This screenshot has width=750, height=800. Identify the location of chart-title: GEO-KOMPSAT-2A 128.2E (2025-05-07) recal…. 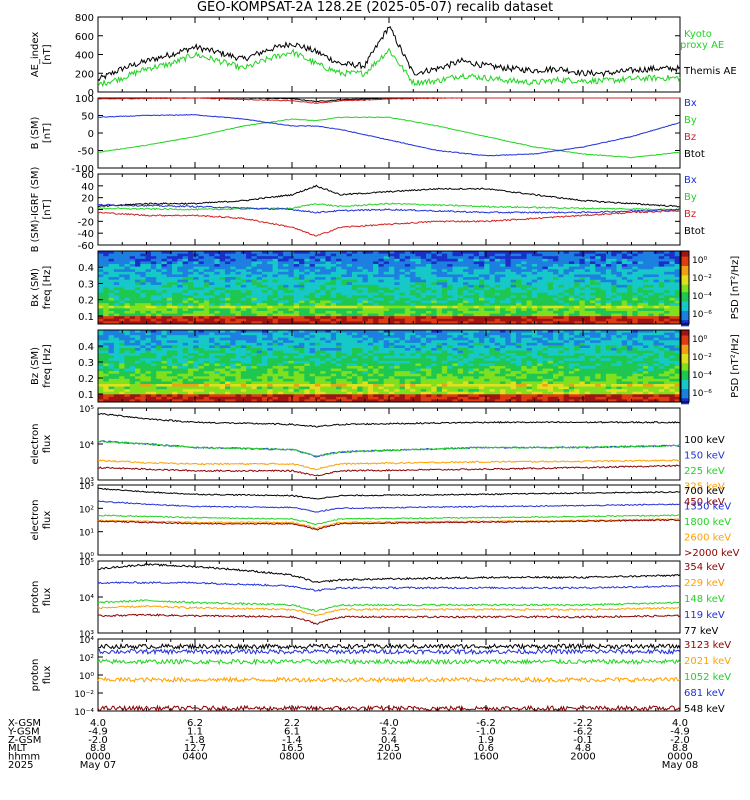
(375, 7).